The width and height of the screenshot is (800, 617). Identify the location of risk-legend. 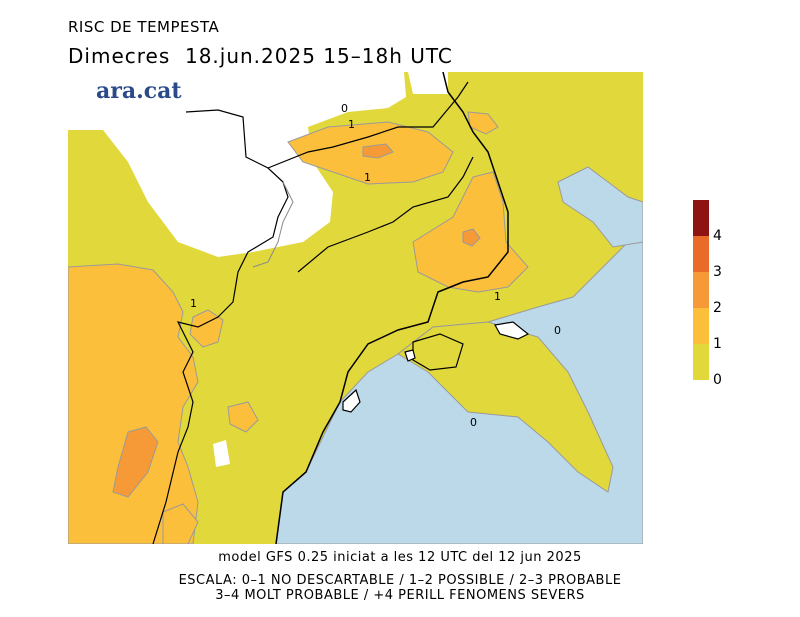
(701, 290).